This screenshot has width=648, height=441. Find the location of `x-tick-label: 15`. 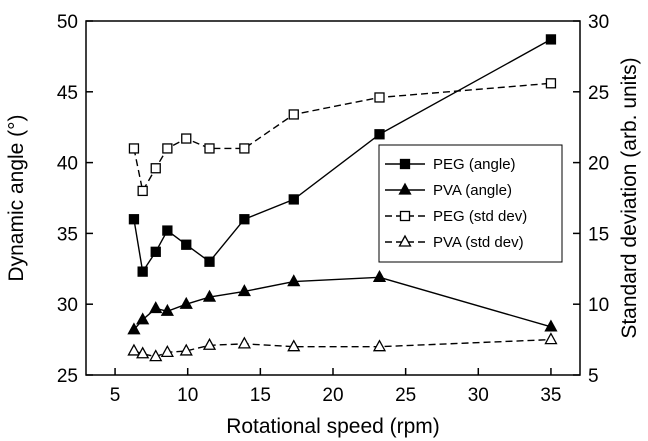

x-tick-label: 15 is located at coordinates (260, 395).